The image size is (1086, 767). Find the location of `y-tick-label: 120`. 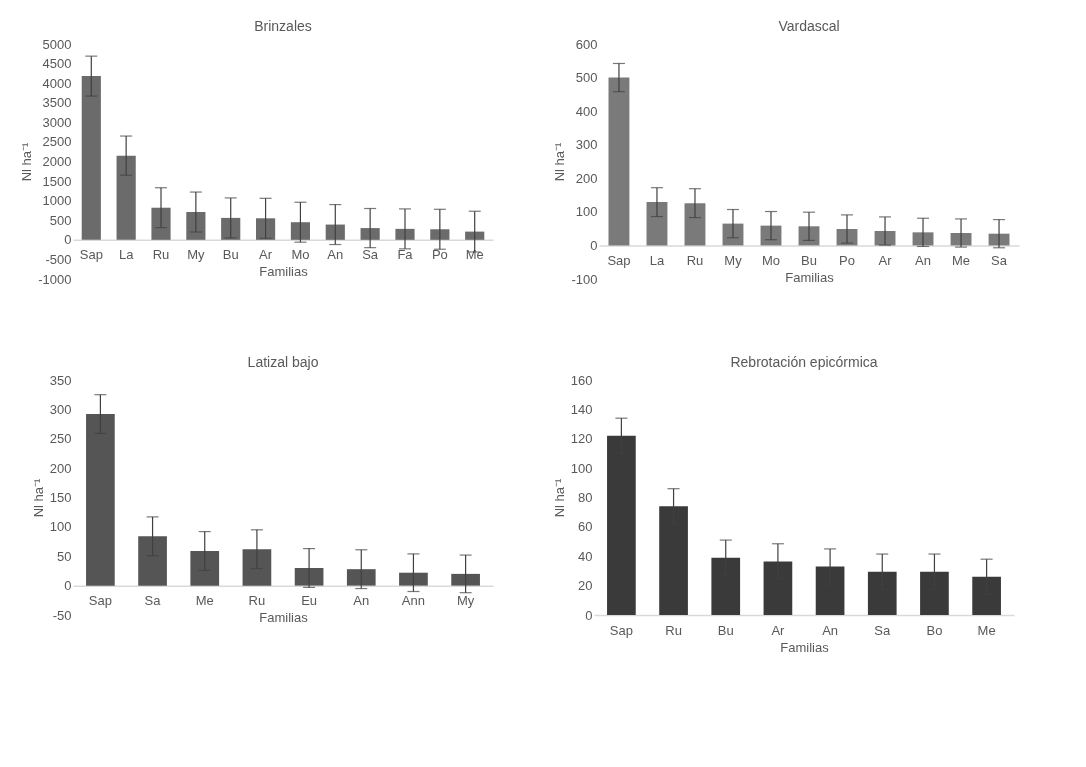

y-tick-label: 120 is located at coordinates (581, 439).